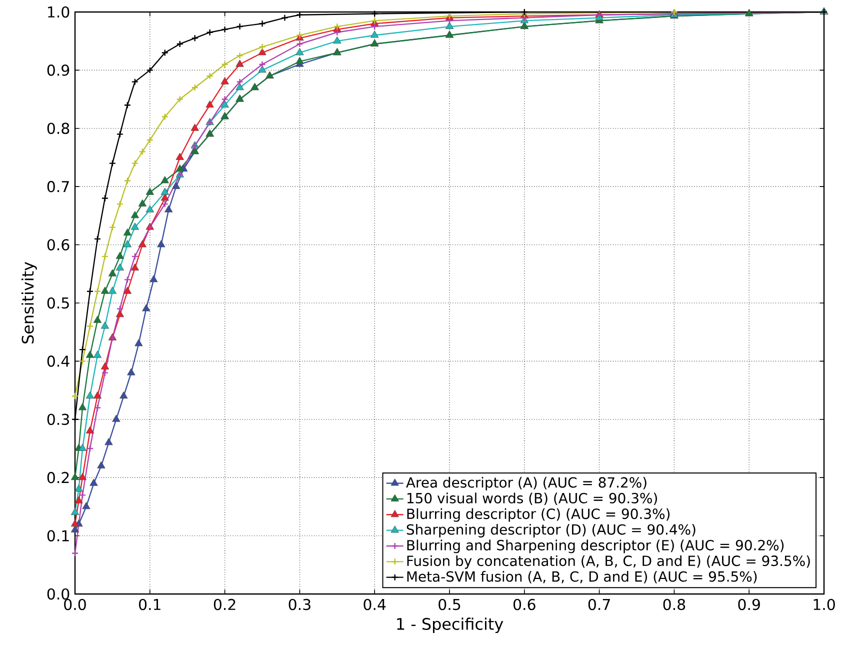 Image resolution: width=843 pixels, height=646 pixels. What do you see at coordinates (532, 499) in the screenshot?
I see `legend-label: 150 visual words (B) (AUC = 90.3%)` at bounding box center [532, 499].